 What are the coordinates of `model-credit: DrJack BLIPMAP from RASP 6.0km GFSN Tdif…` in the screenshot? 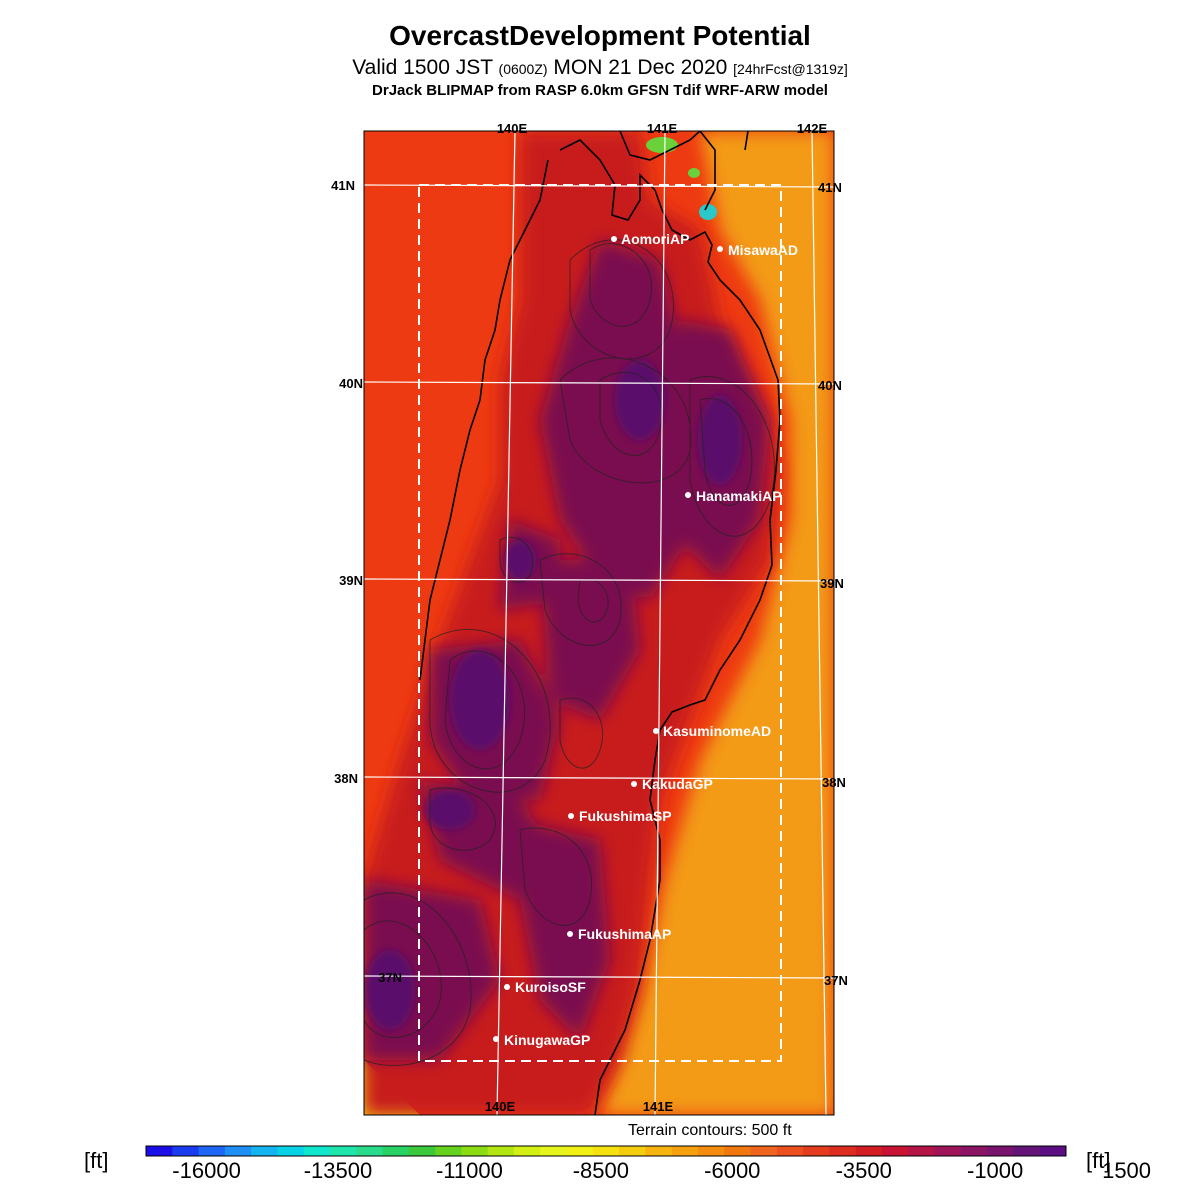 It's located at (600, 90).